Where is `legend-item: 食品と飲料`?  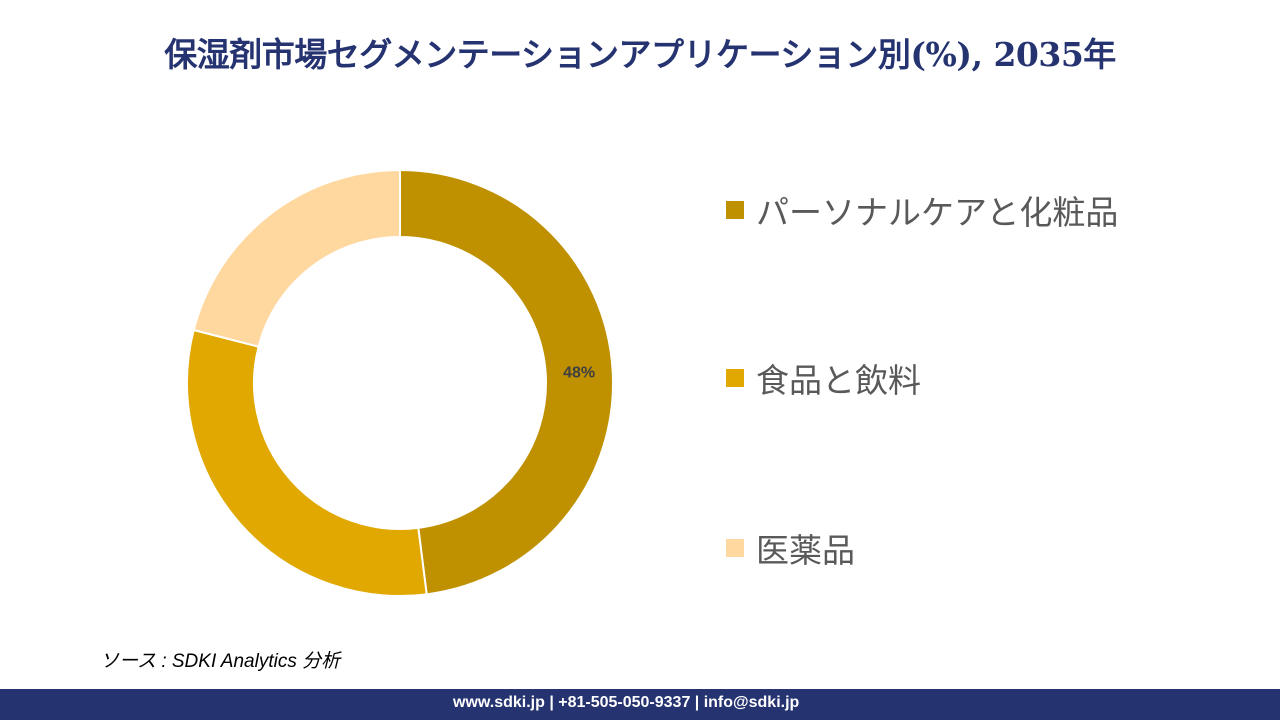 legend-item: 食品と飲料 is located at coordinates (823, 378).